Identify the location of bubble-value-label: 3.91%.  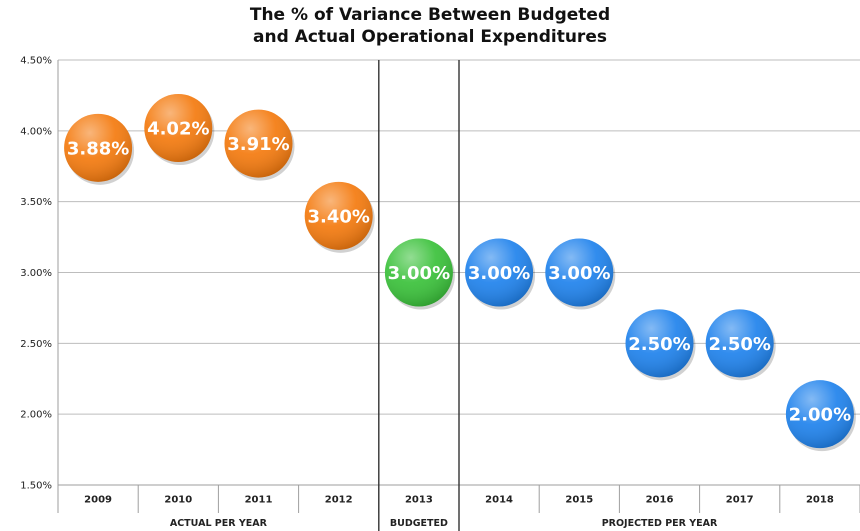
(258, 144).